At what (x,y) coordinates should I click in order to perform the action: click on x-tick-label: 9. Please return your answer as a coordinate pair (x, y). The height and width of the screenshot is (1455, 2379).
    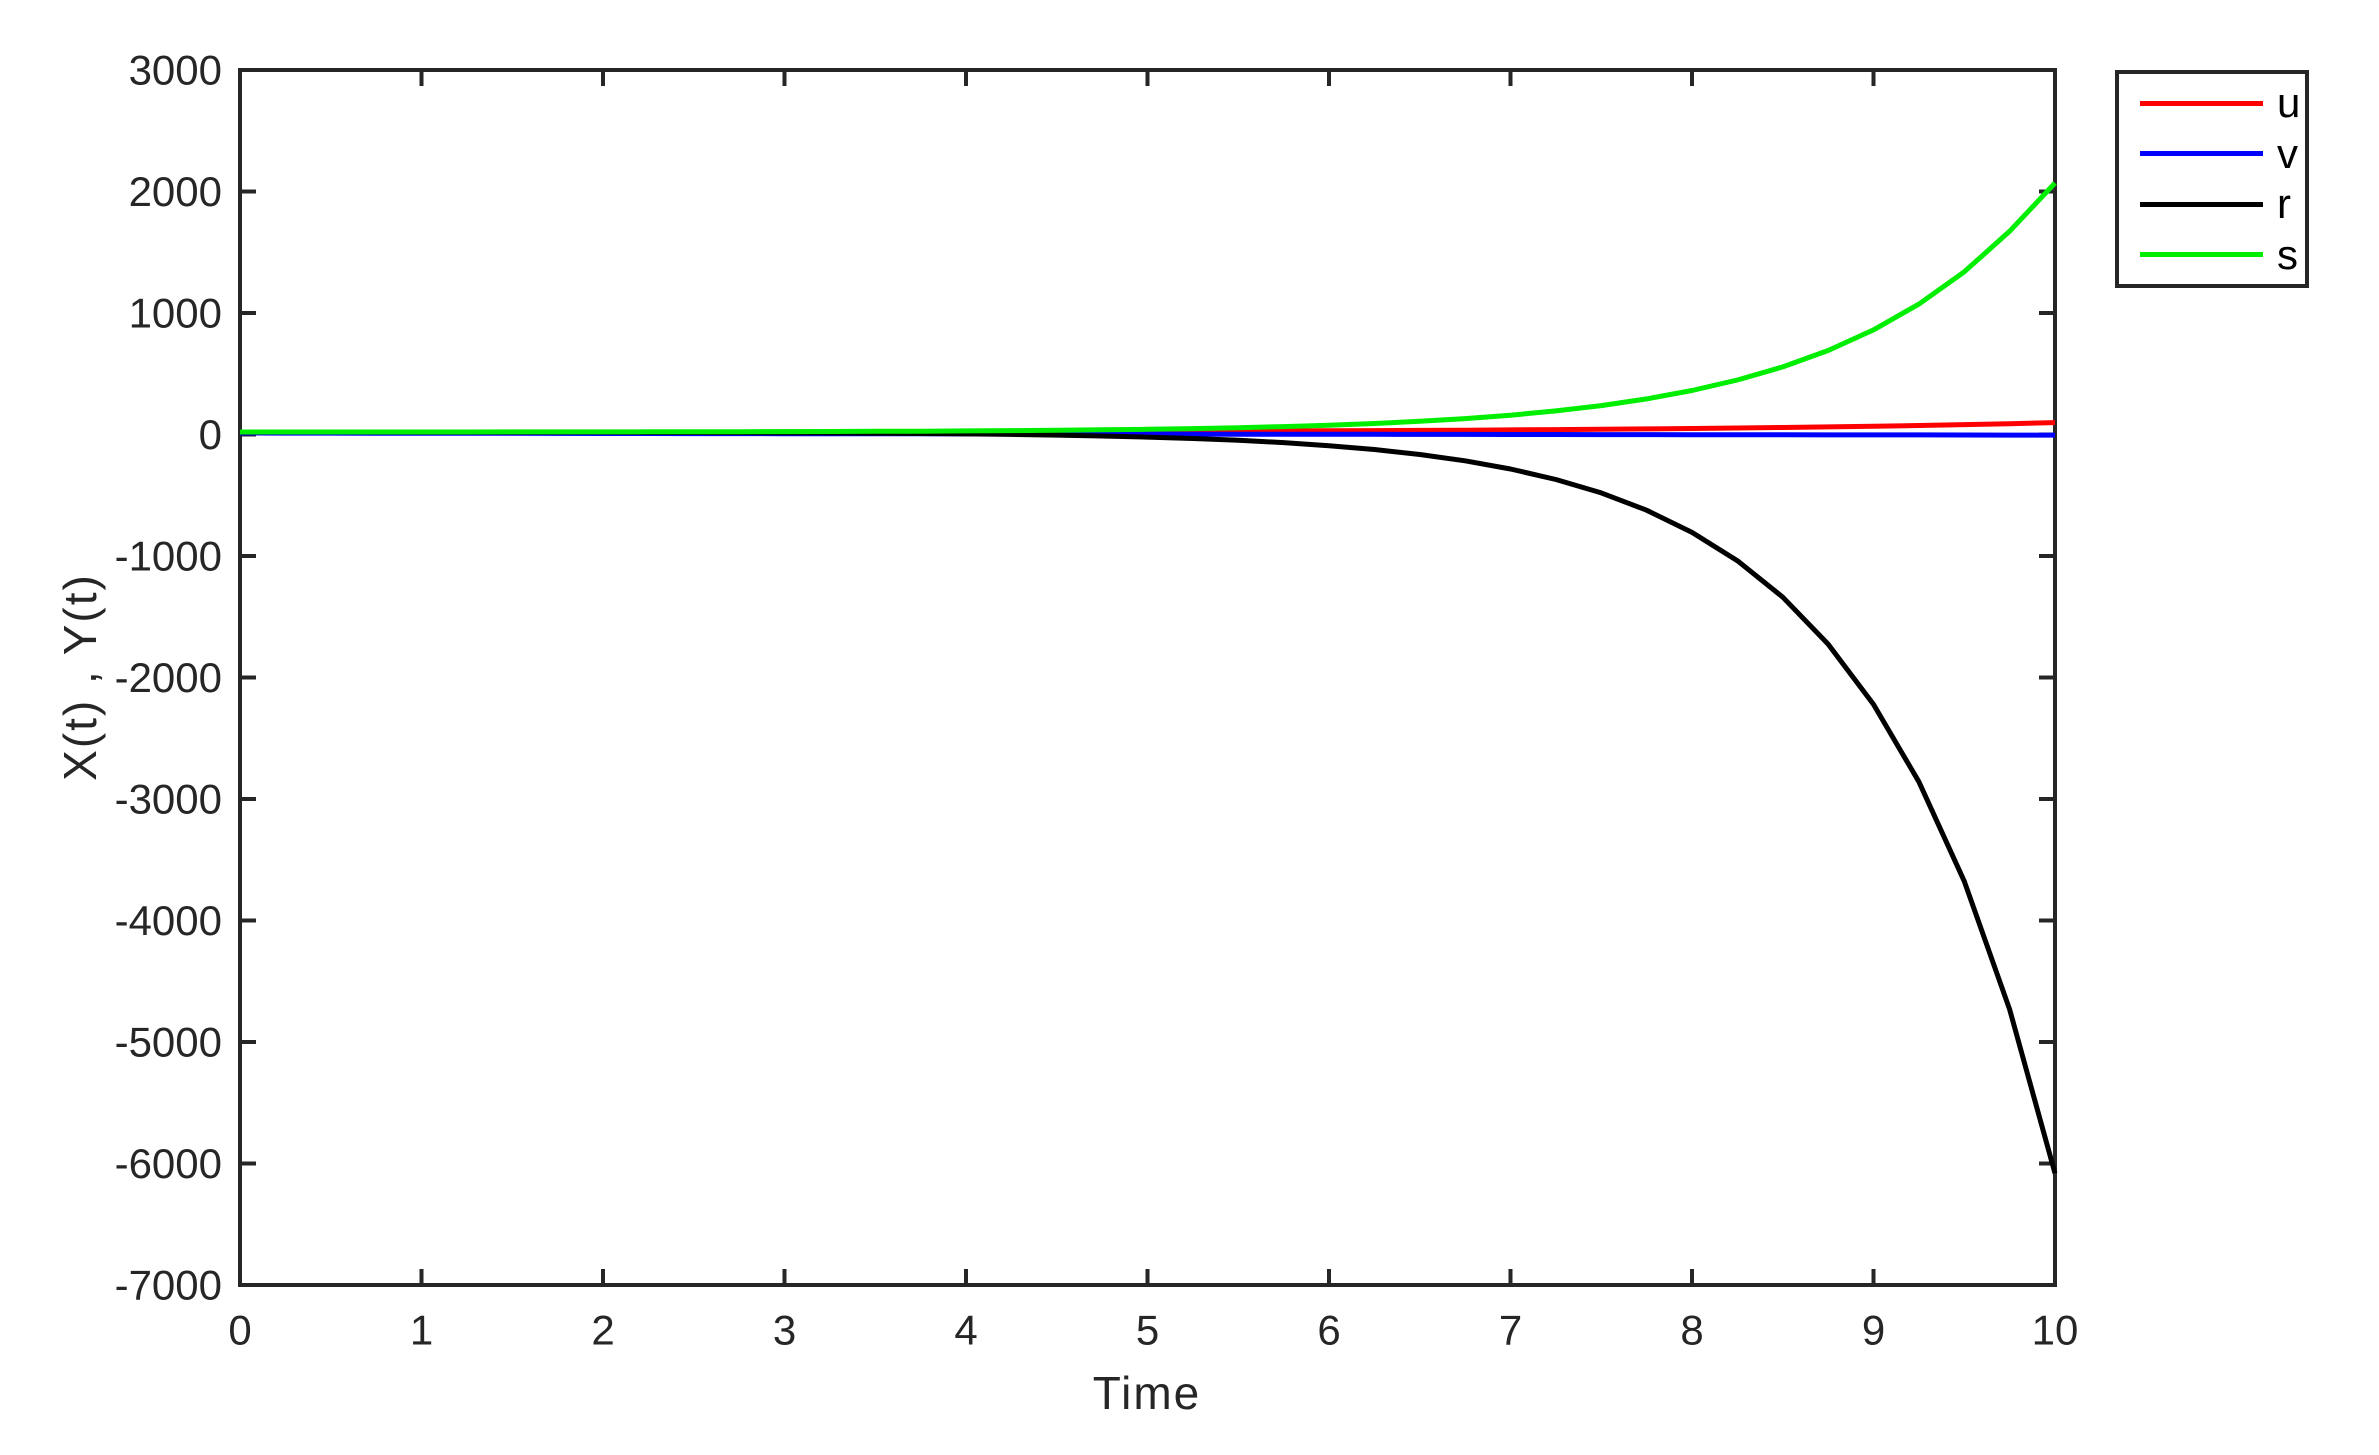
    Looking at the image, I should click on (1873, 1330).